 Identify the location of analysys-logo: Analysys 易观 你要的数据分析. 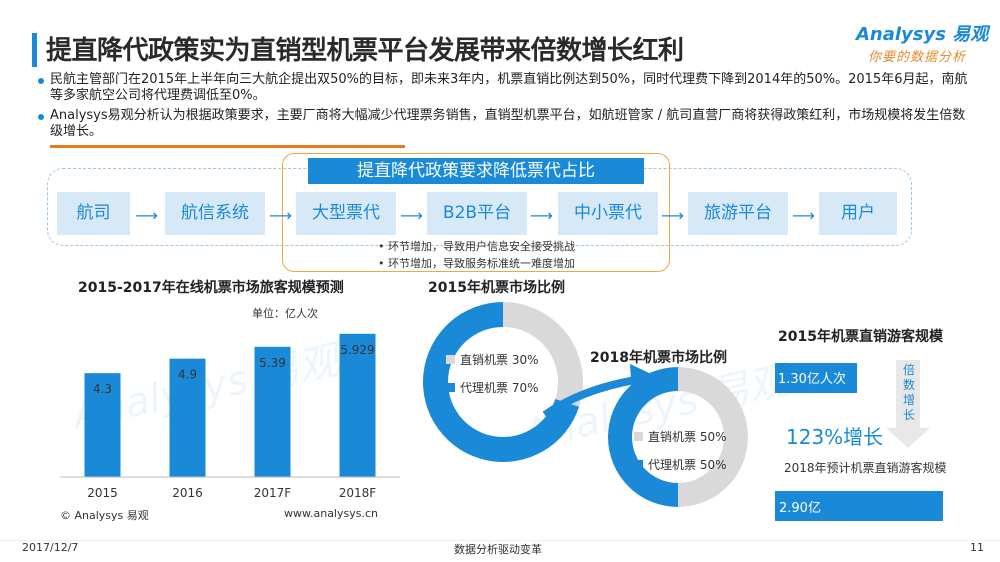
(922, 45).